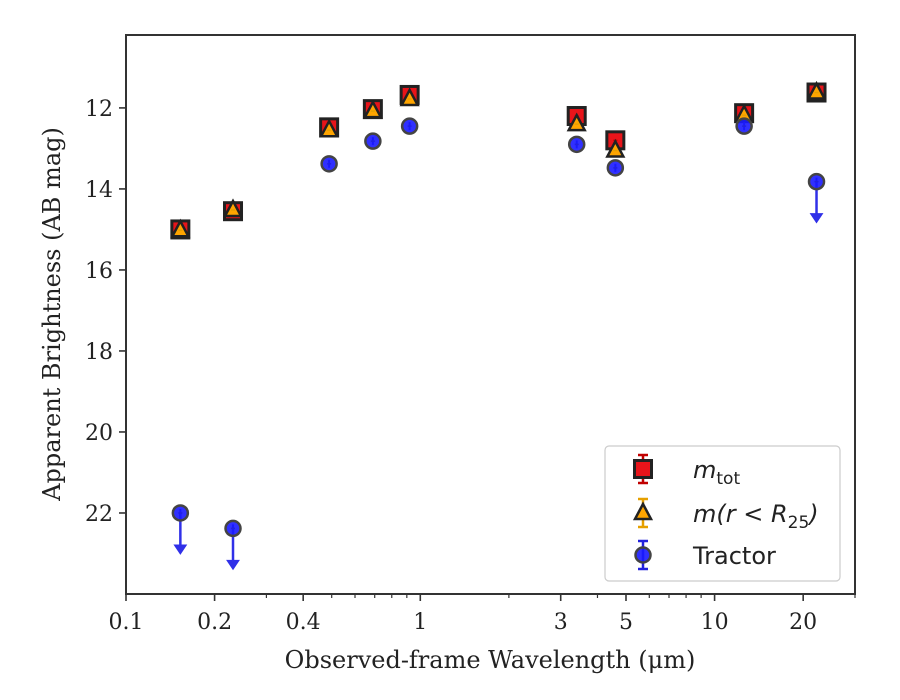 This screenshot has height=700, width=900. What do you see at coordinates (52, 314) in the screenshot?
I see `y-axis-label: Apparent Brightness (AB mag)` at bounding box center [52, 314].